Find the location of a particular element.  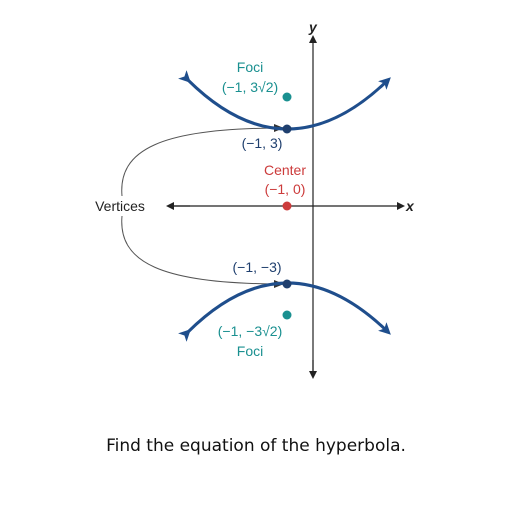

hyperbola-upper-branch is located at coordinates (284, 100).